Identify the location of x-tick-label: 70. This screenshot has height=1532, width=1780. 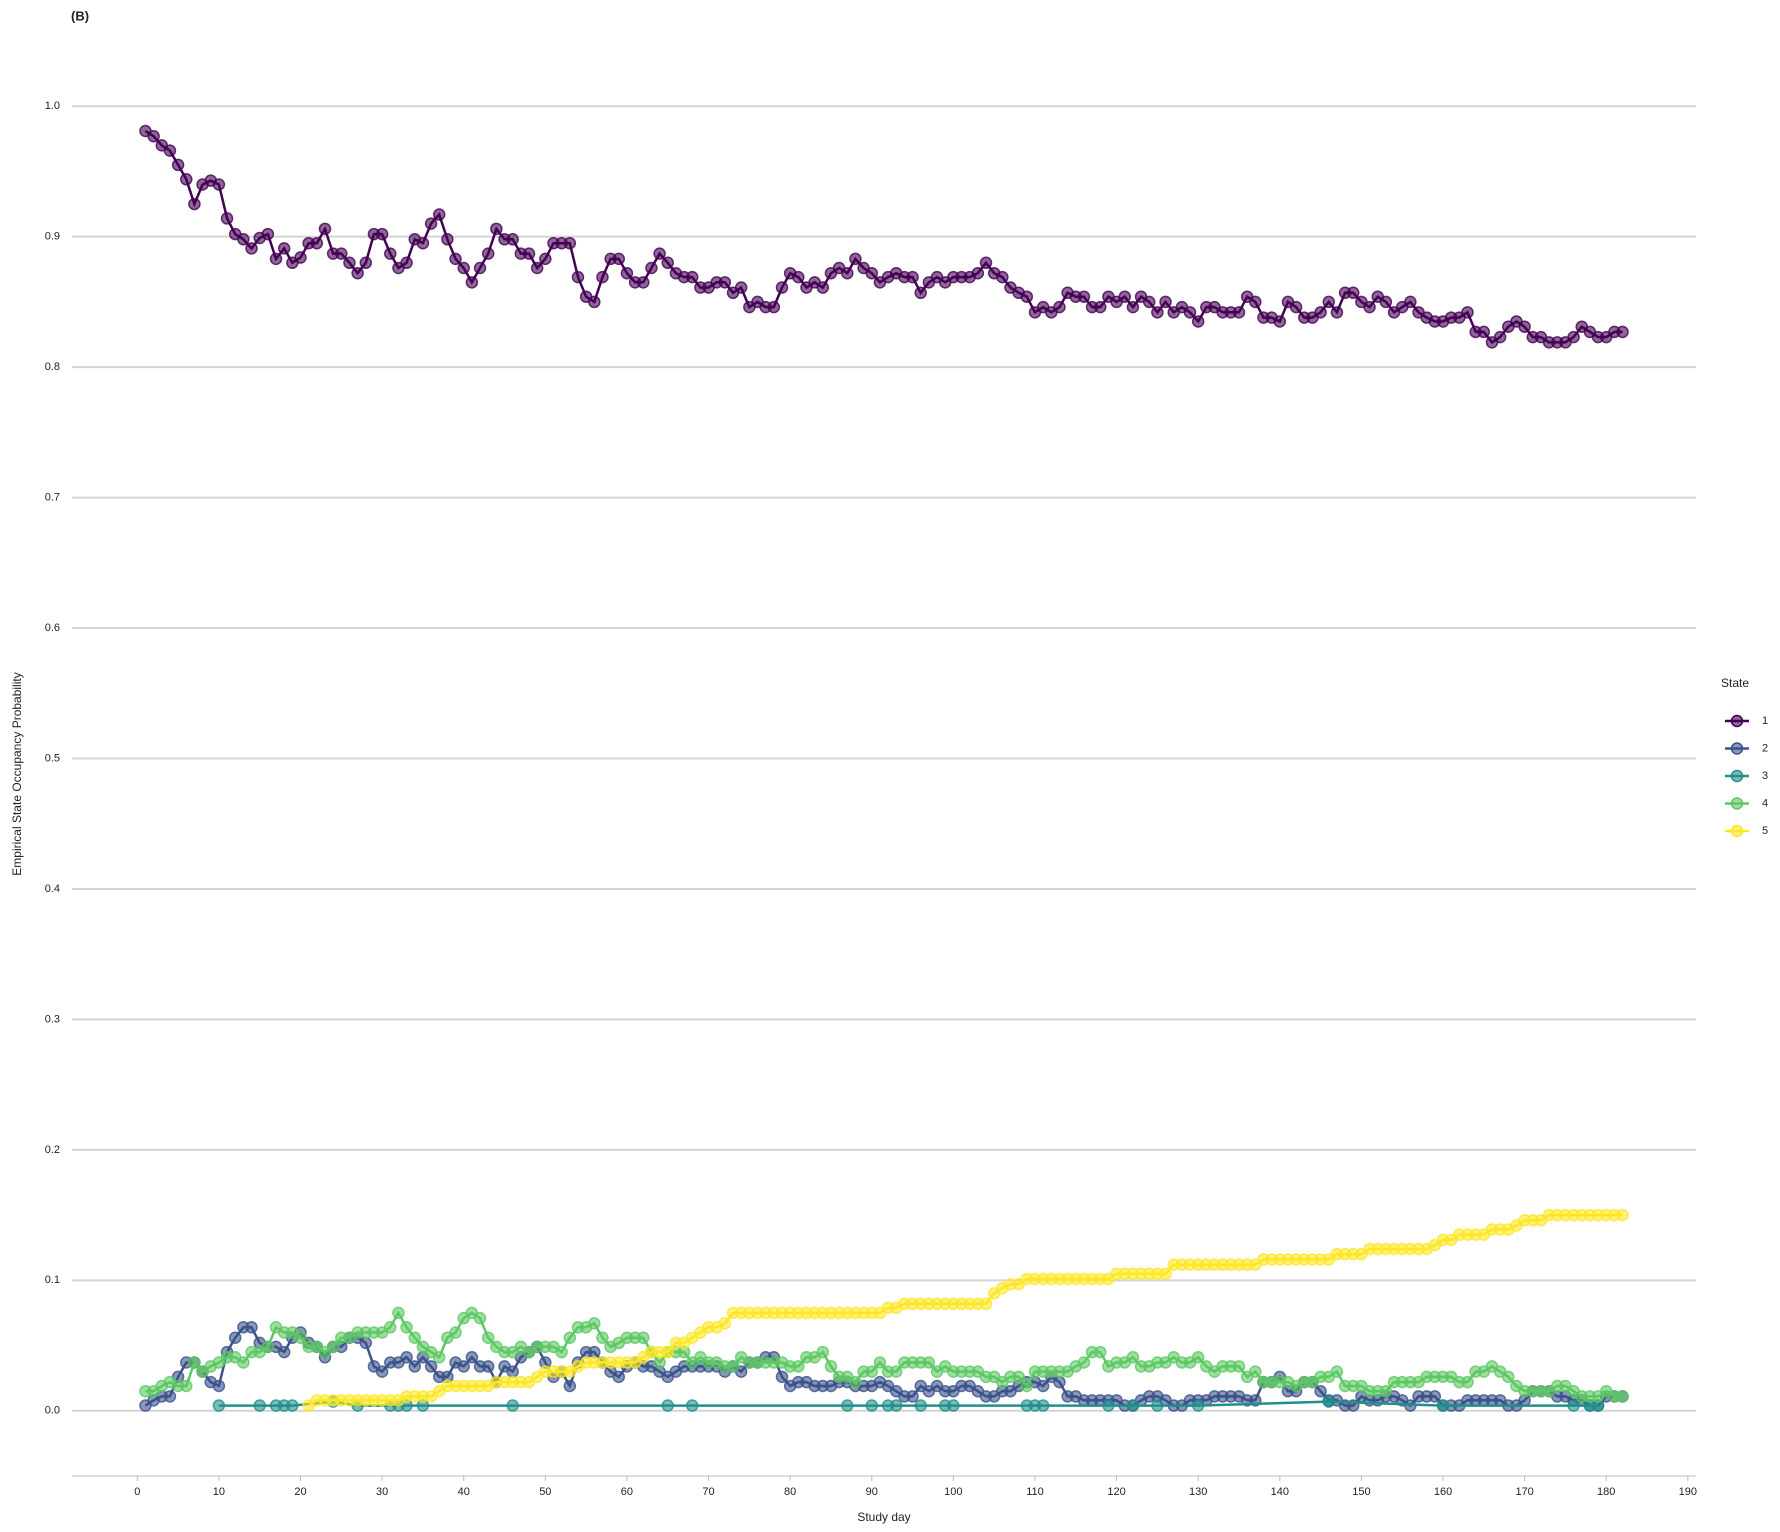
(708, 1492).